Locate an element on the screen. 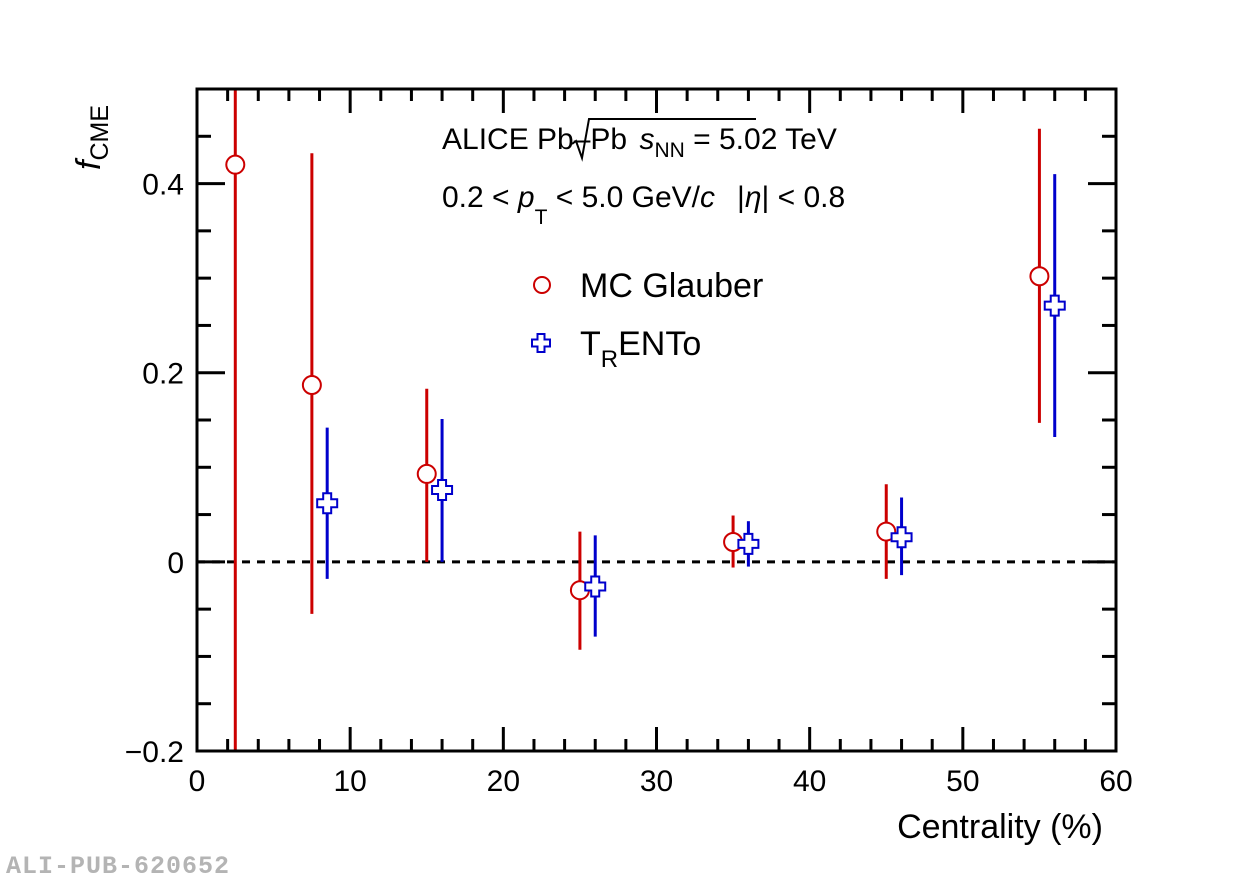  legend-label-trento-ento: ENTo is located at coordinates (659, 344).